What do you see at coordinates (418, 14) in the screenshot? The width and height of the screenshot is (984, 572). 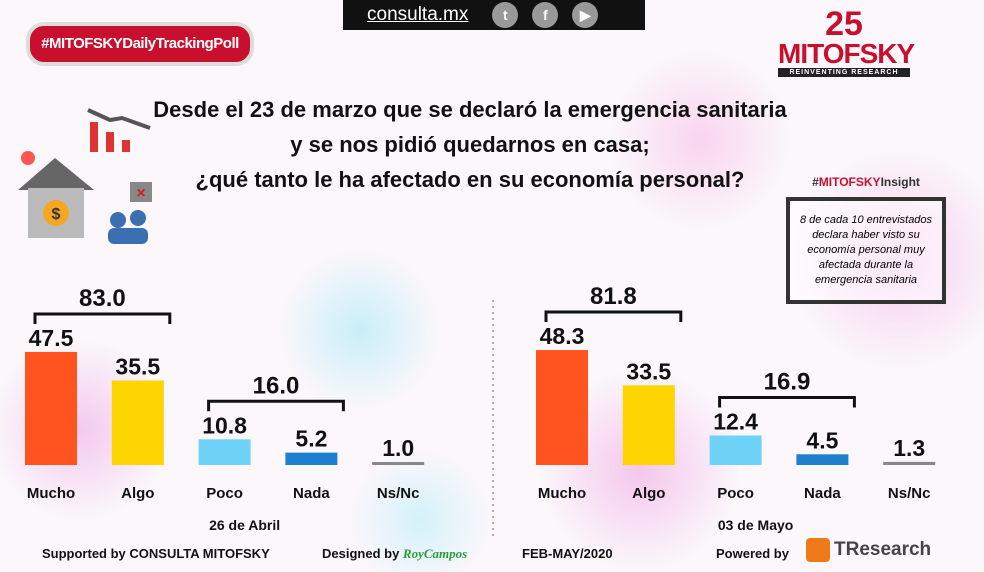 I see `site-link: consulta.mx` at bounding box center [418, 14].